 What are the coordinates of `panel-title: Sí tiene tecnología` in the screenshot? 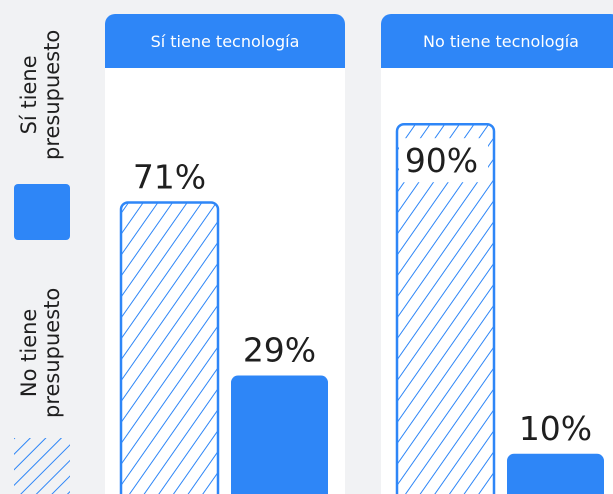 It's located at (225, 41).